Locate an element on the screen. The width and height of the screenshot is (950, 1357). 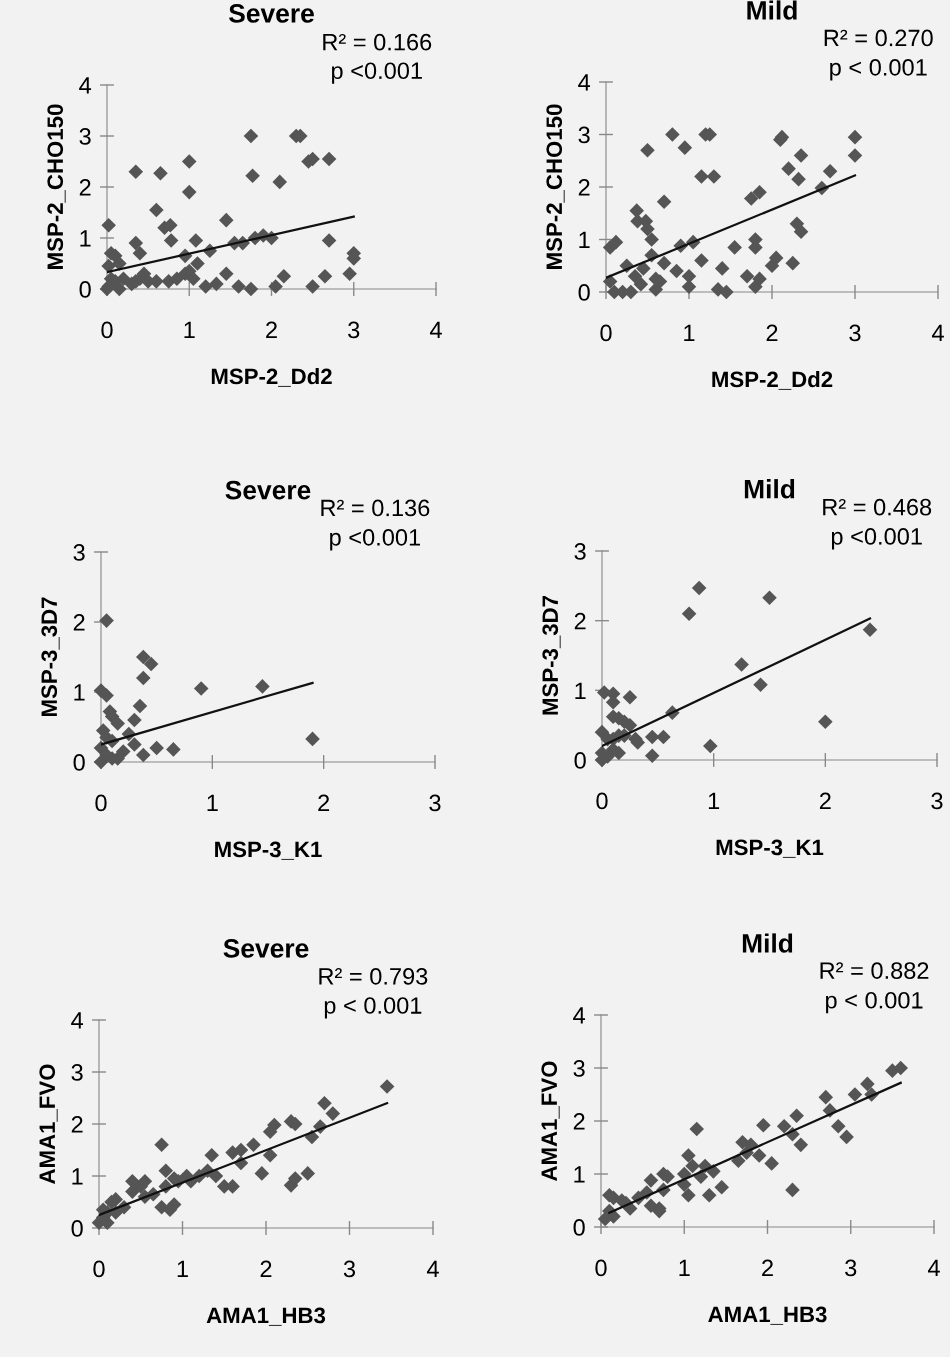
text: p < 0.001 is located at coordinates (878, 70).